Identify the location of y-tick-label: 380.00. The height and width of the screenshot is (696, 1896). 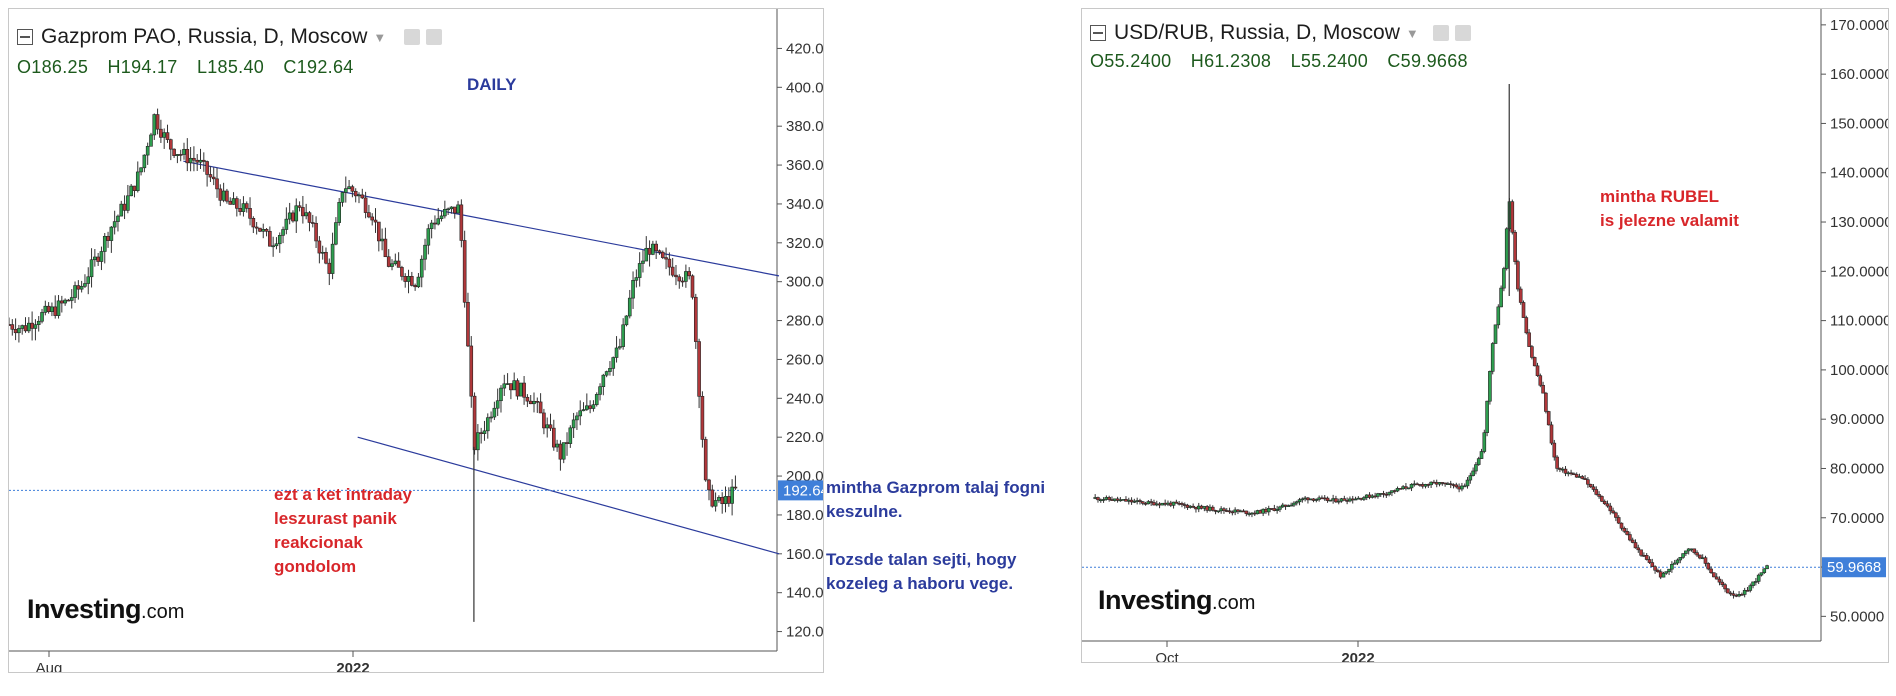
(804, 126).